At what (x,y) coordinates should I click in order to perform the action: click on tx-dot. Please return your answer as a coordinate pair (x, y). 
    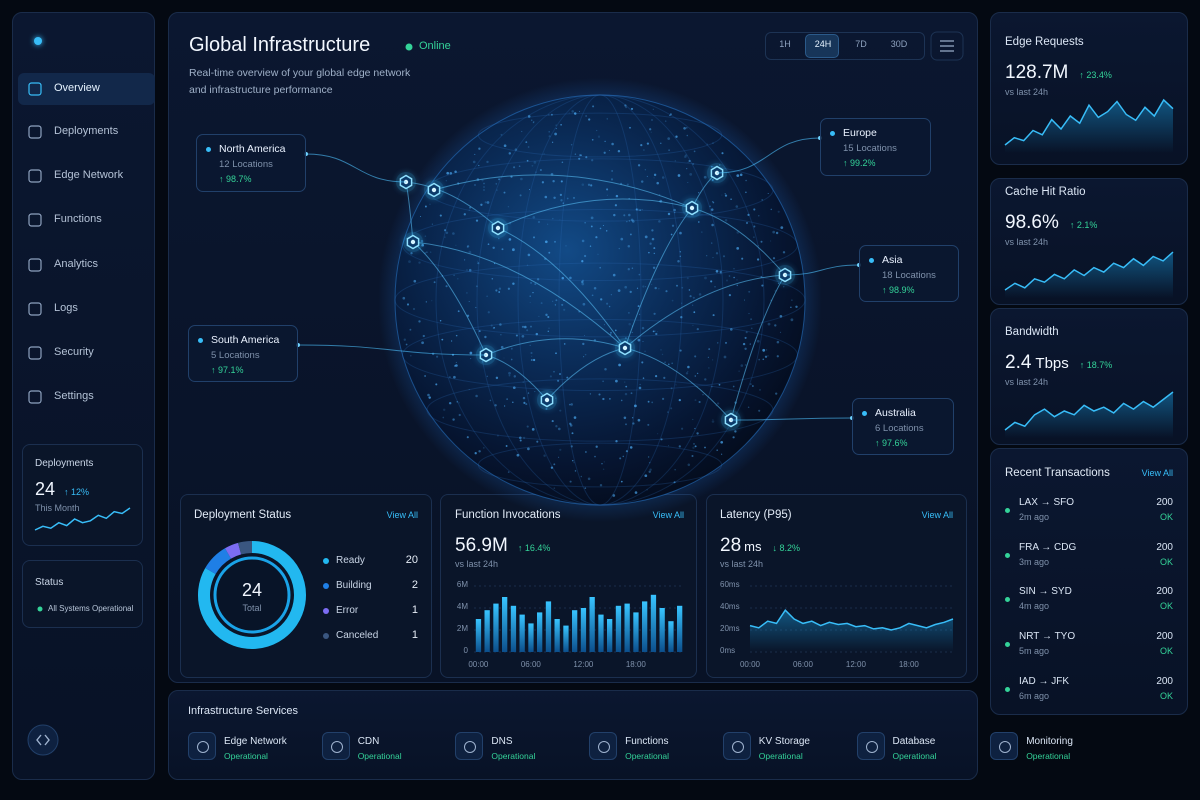
    Looking at the image, I should click on (1007, 645).